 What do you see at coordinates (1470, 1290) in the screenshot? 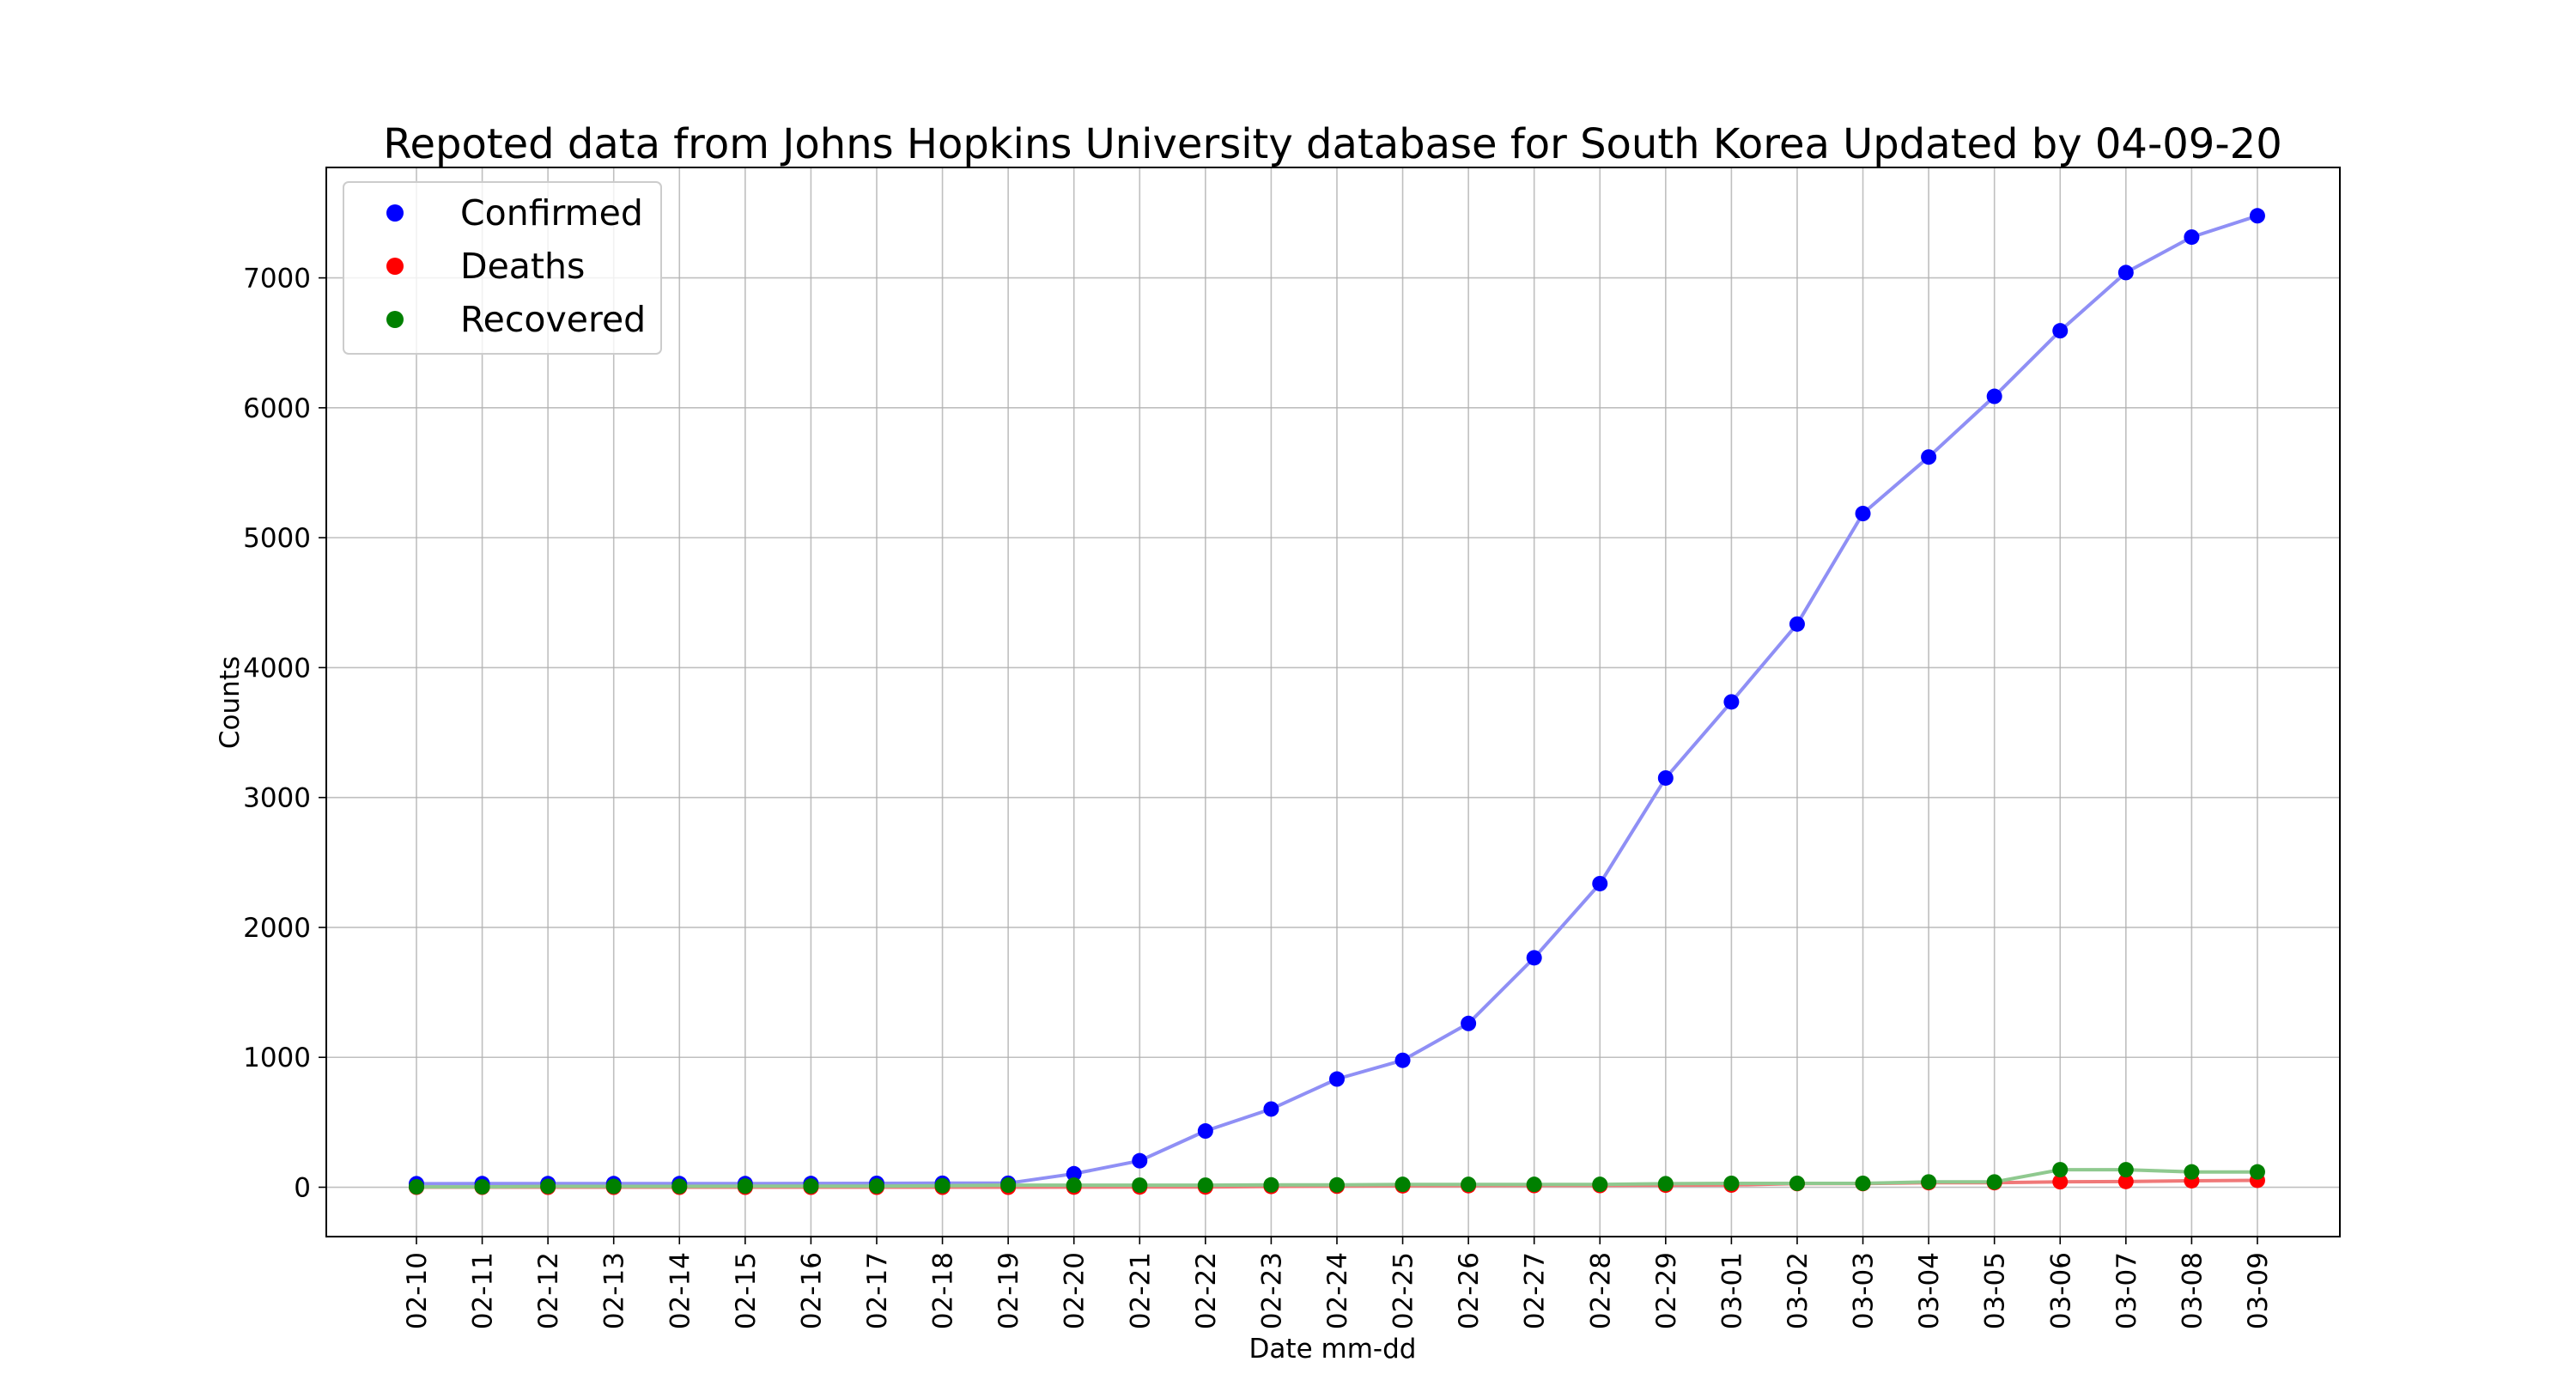
I see `x-tick-label: 02-26` at bounding box center [1470, 1290].